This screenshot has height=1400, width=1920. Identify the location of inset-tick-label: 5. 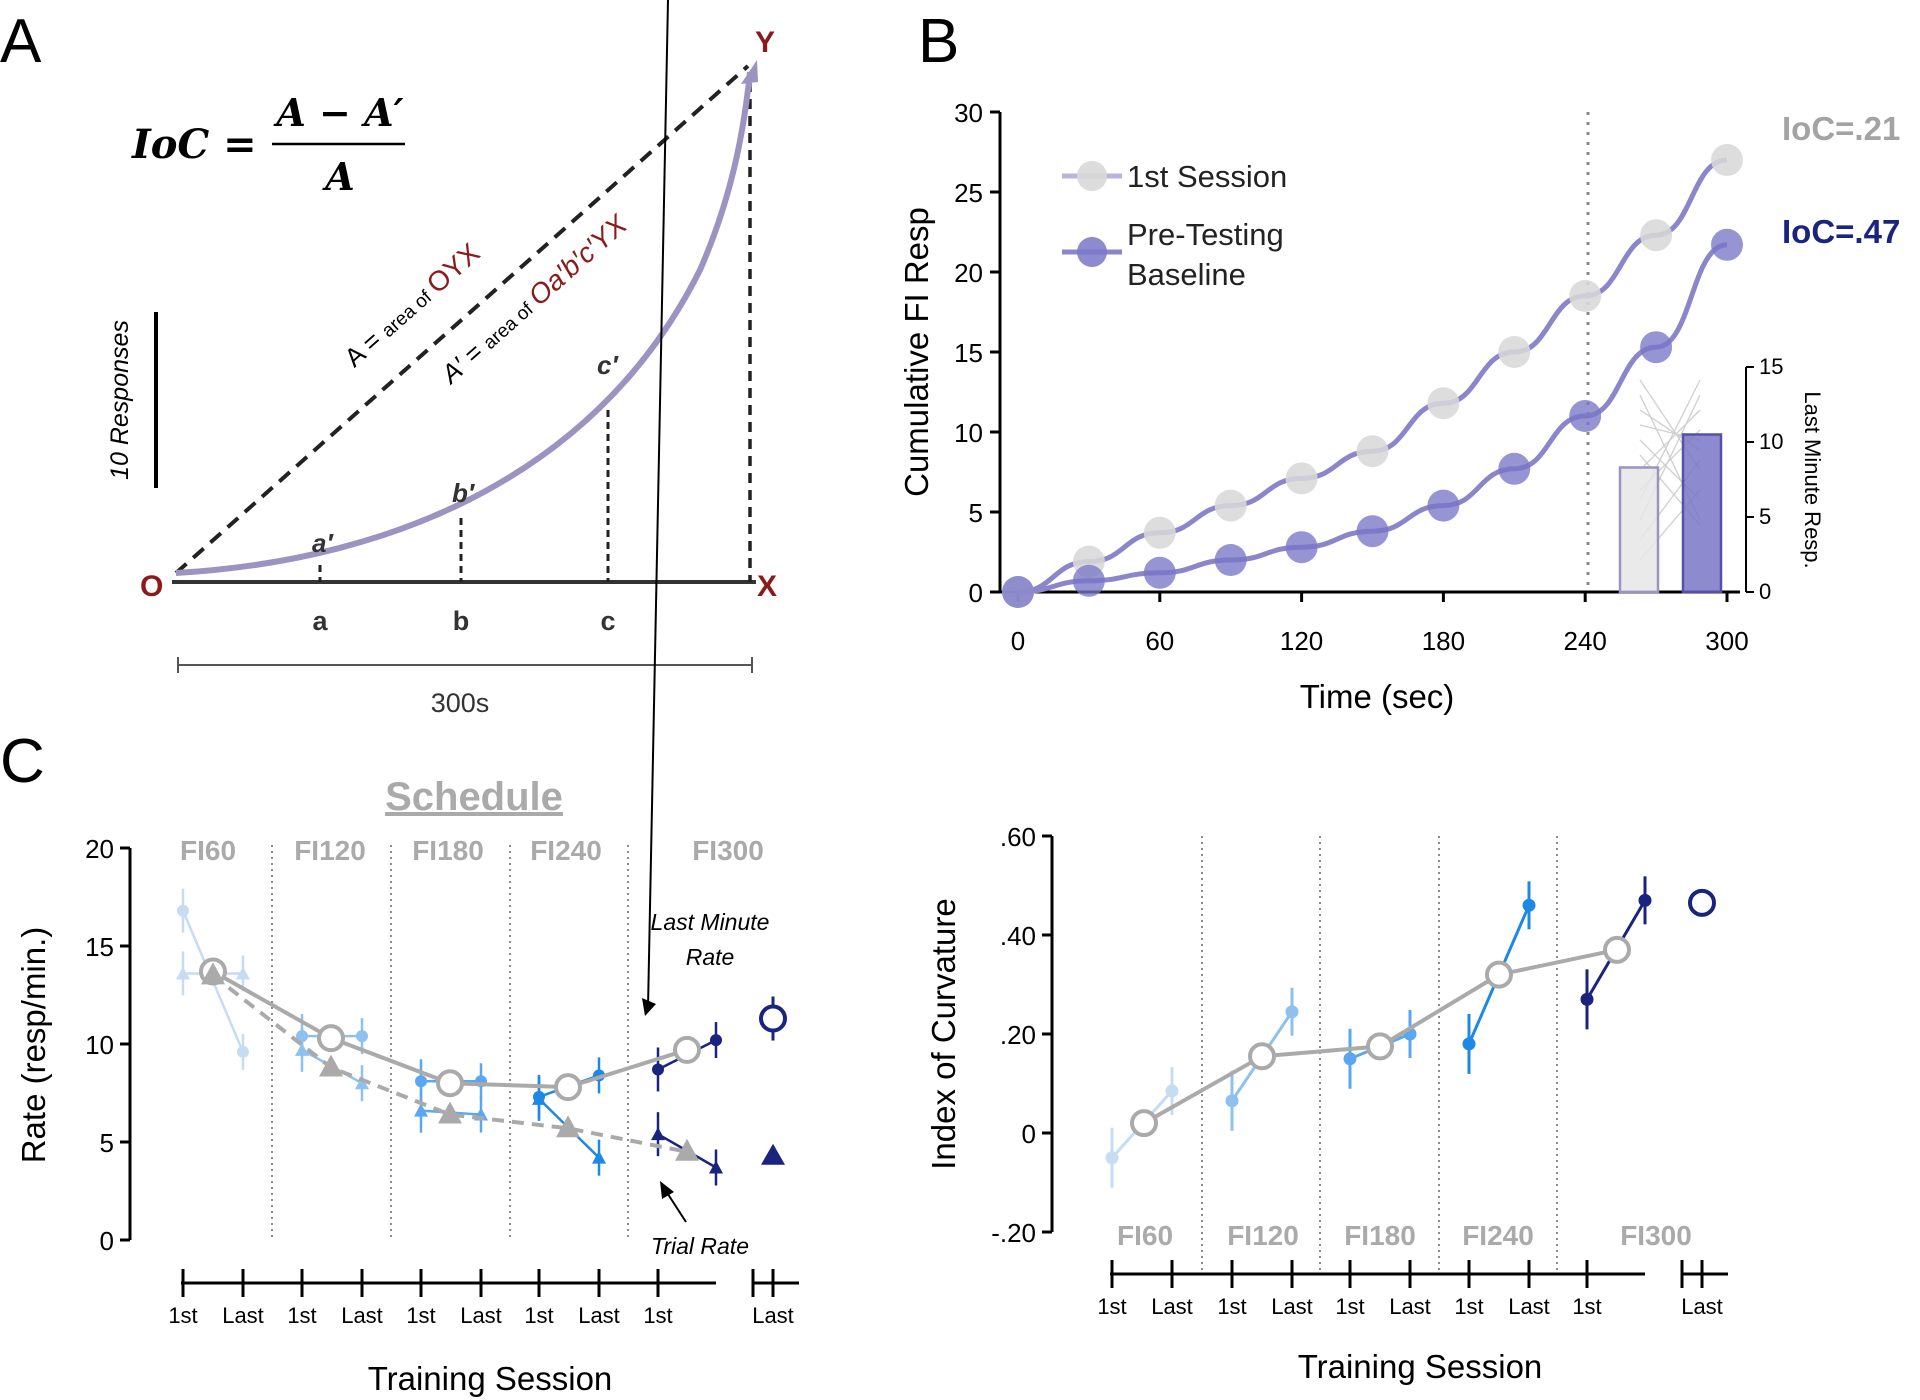
(1765, 516).